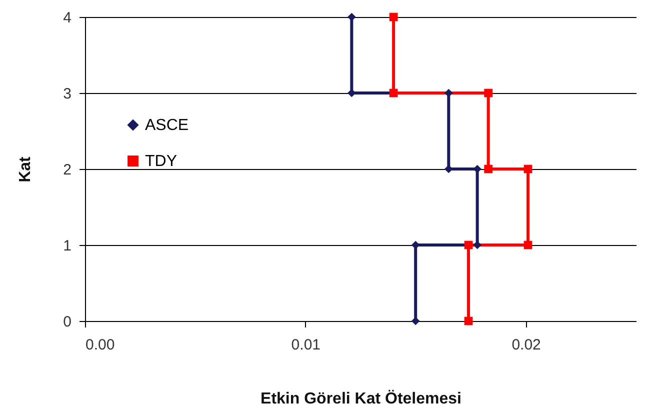 This screenshot has height=415, width=652. What do you see at coordinates (67, 18) in the screenshot?
I see `y-tick-label: 4` at bounding box center [67, 18].